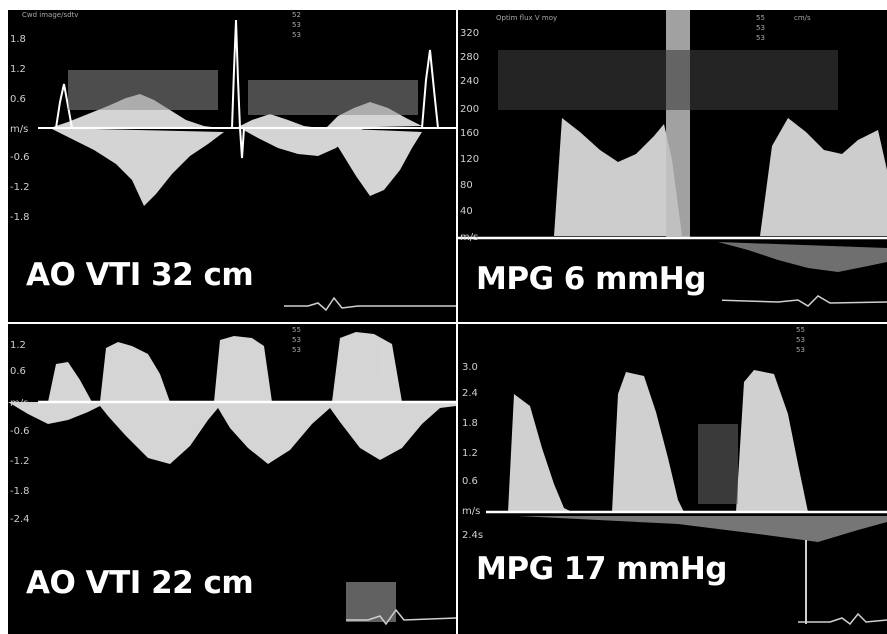 The image size is (887, 634). Describe the element at coordinates (50, 15) in the screenshot. I see `panel-header: Cwd image/sdtv` at that location.